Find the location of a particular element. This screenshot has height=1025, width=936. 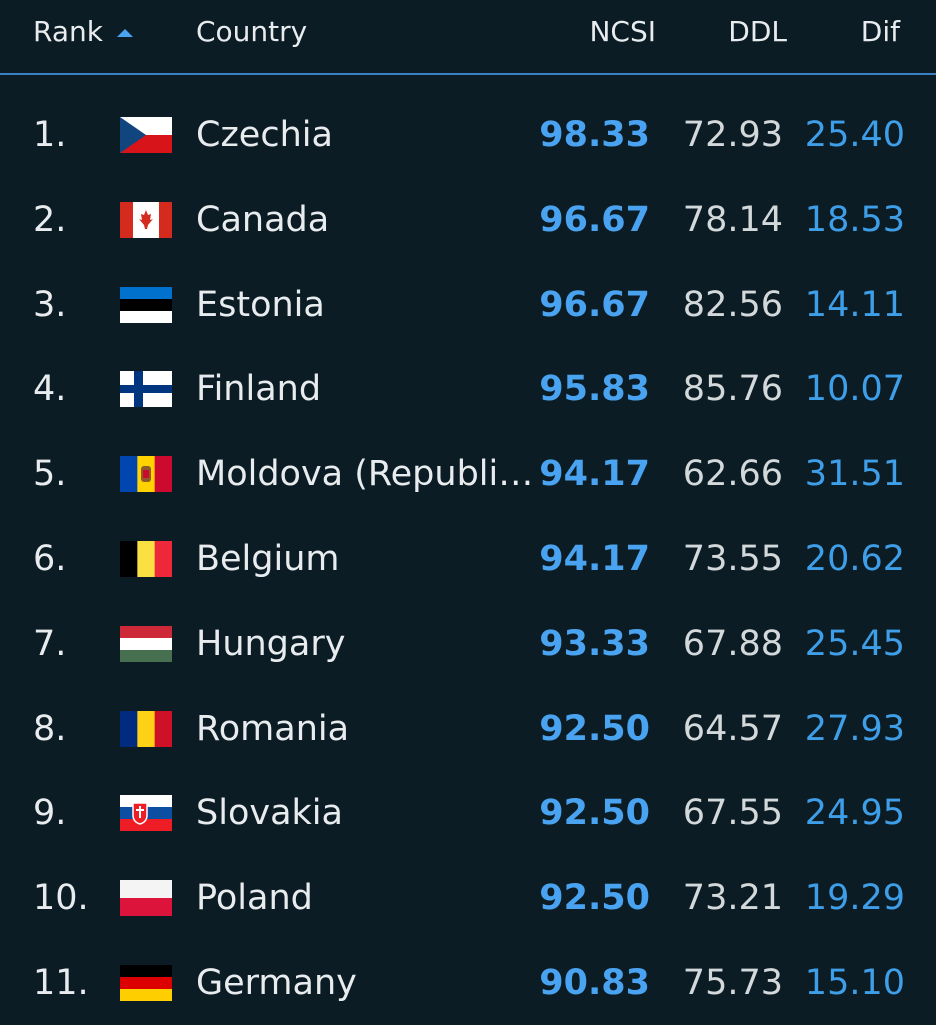

header-dif: Dif is located at coordinates (880, 31).